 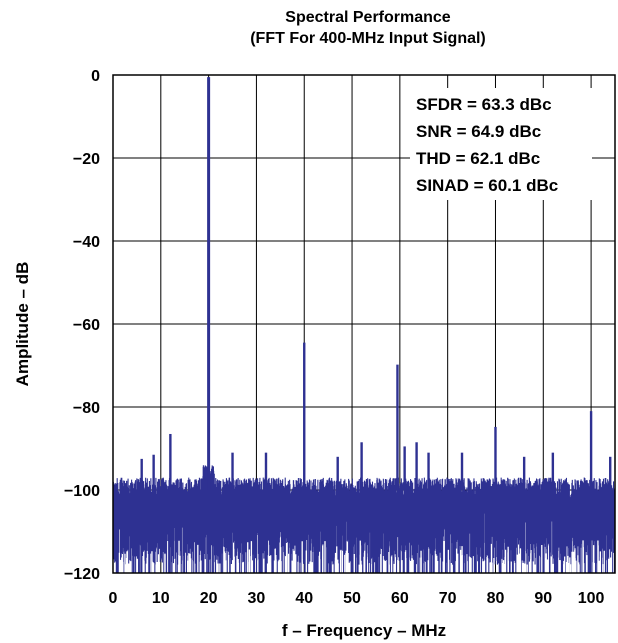 I want to click on annotation-thd: THD = 62.1 dBc, so click(x=478, y=158).